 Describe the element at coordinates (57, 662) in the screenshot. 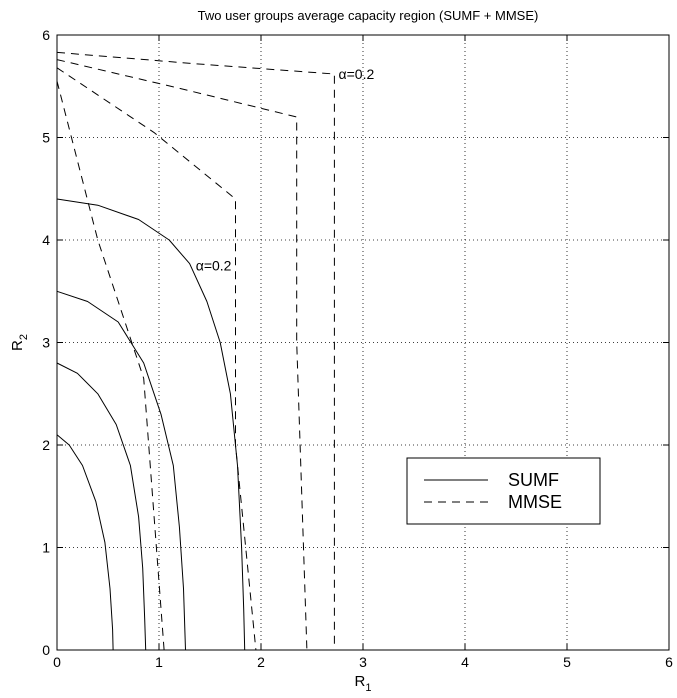

I see `x-tick-label: 0` at that location.